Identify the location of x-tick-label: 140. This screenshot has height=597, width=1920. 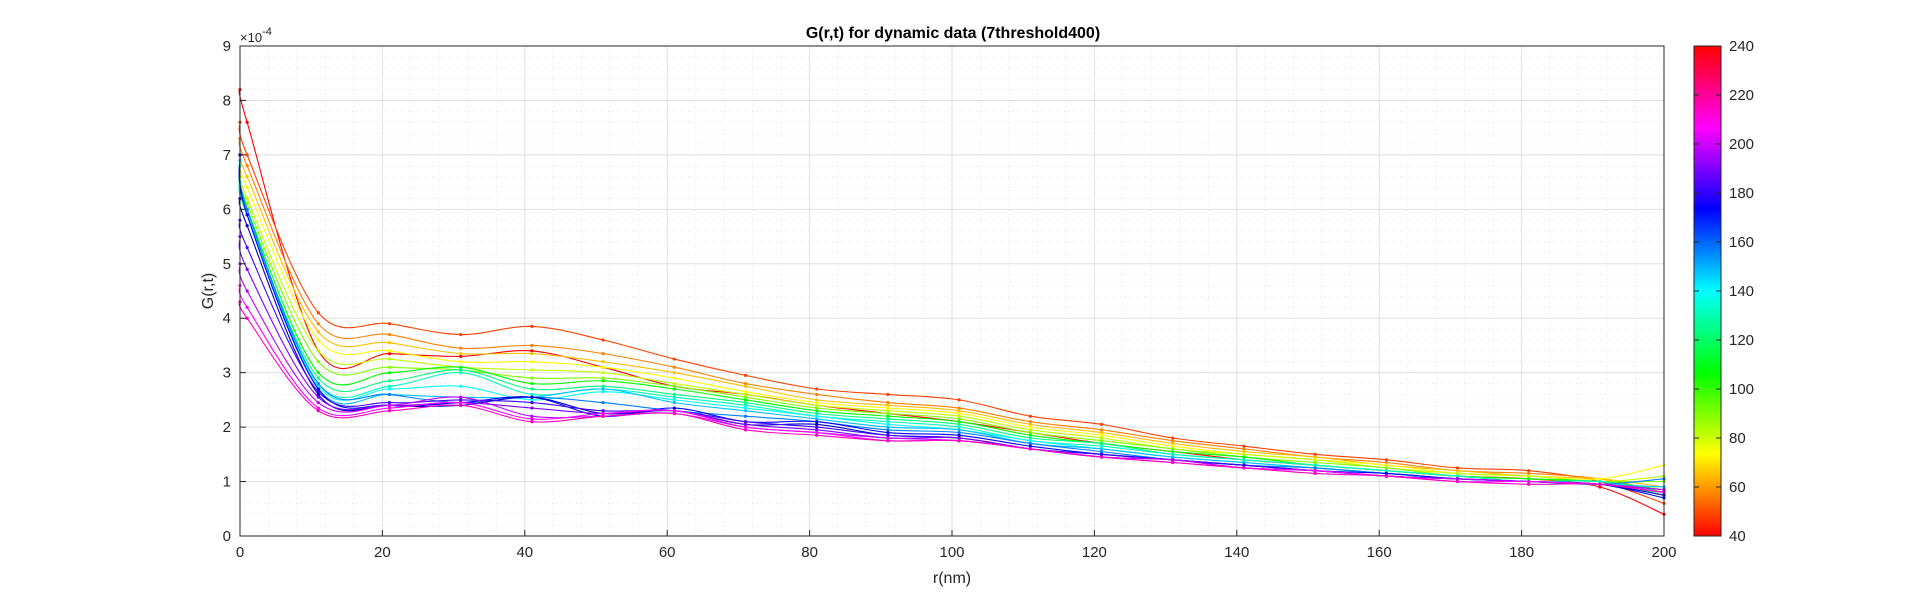
(1236, 552).